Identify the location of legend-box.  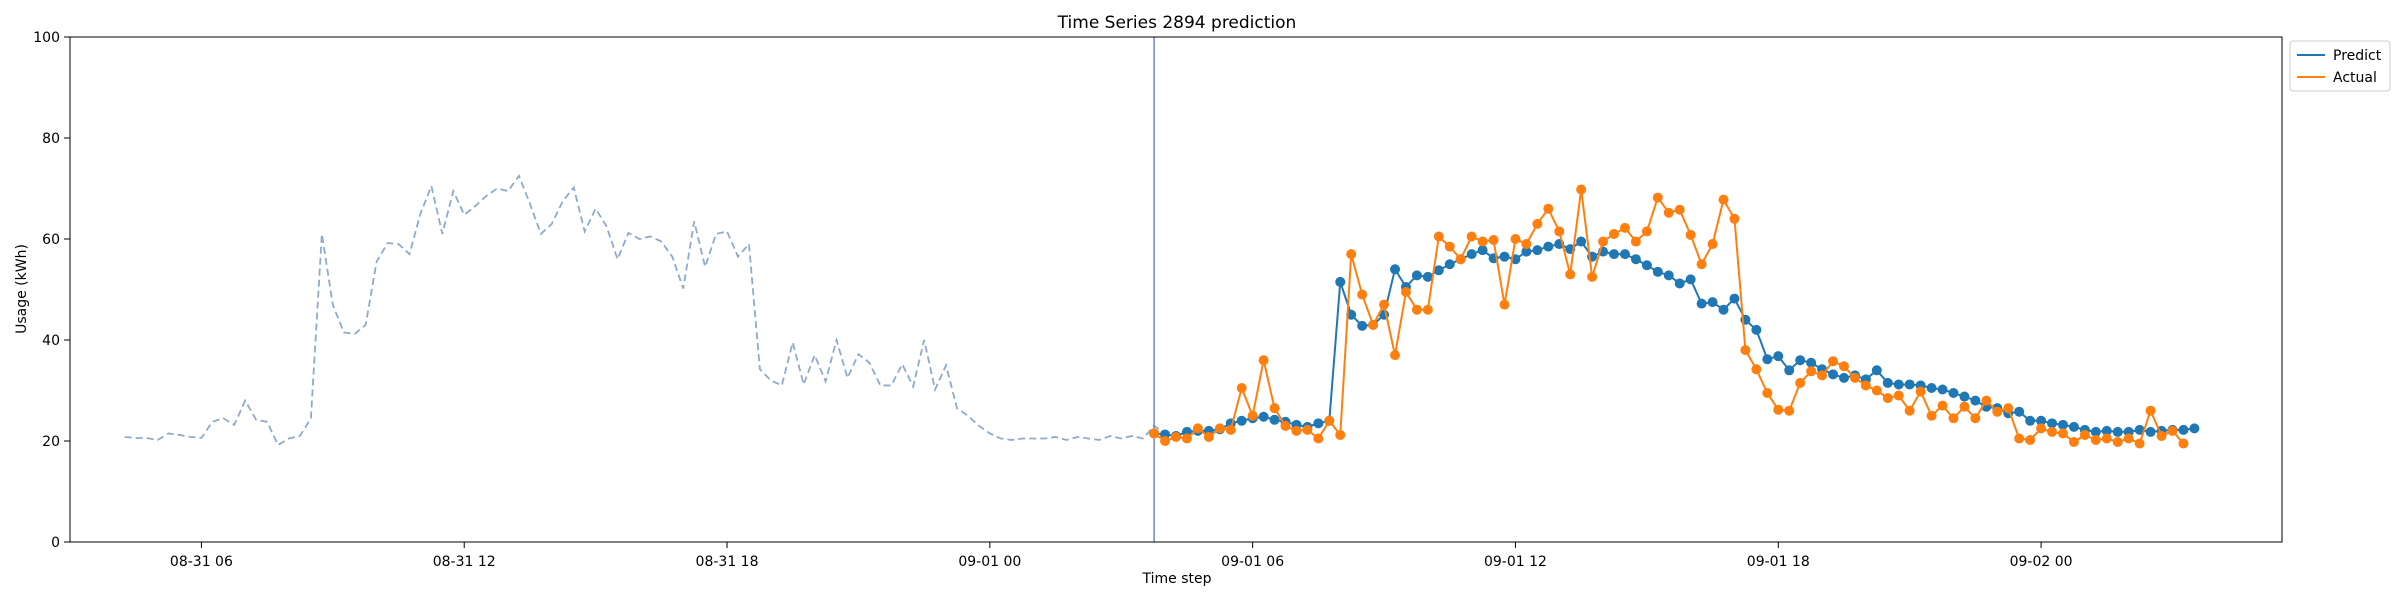
(2340, 66).